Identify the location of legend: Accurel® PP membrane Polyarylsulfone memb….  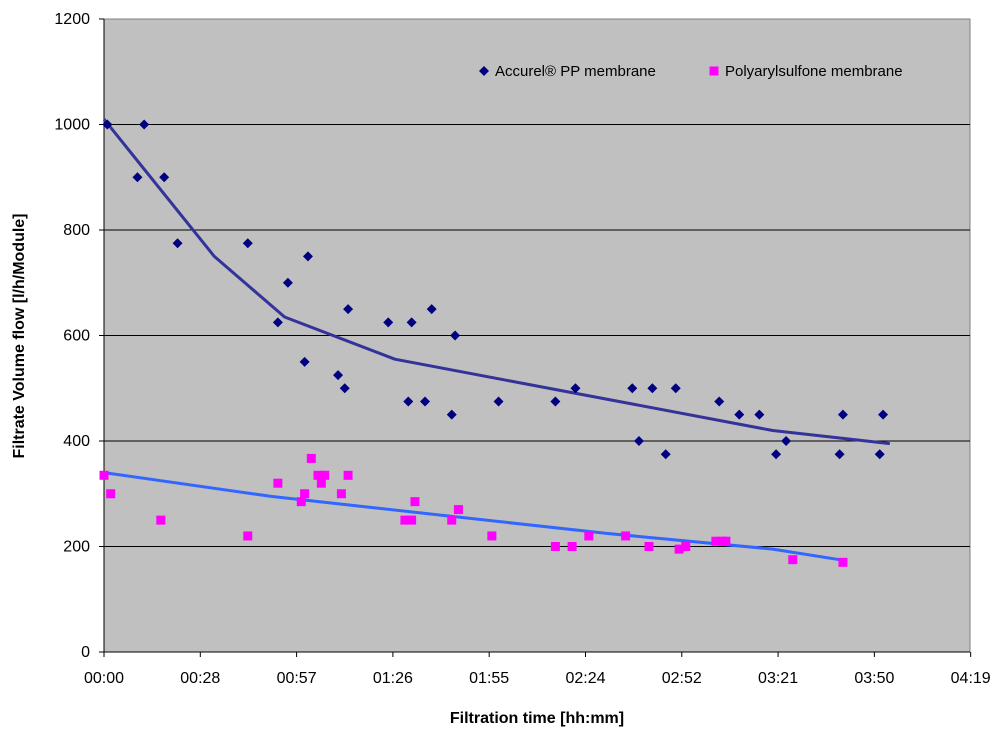
(691, 71).